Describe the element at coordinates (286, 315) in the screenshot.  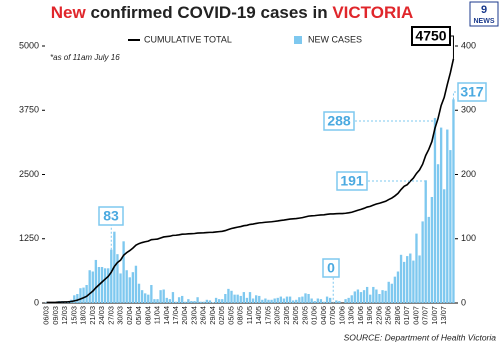
I see `x-tick-label: 23/05` at that location.